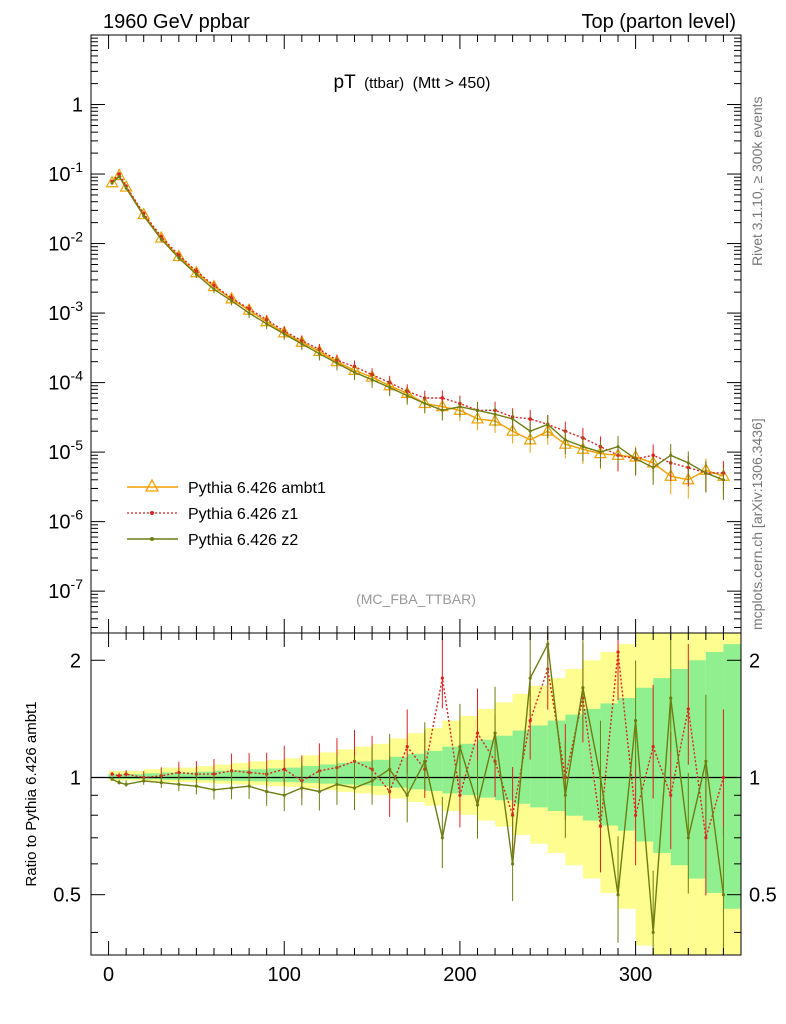 The height and width of the screenshot is (1024, 786). Describe the element at coordinates (152, 485) in the screenshot. I see `legend-marker-ambt1` at that location.